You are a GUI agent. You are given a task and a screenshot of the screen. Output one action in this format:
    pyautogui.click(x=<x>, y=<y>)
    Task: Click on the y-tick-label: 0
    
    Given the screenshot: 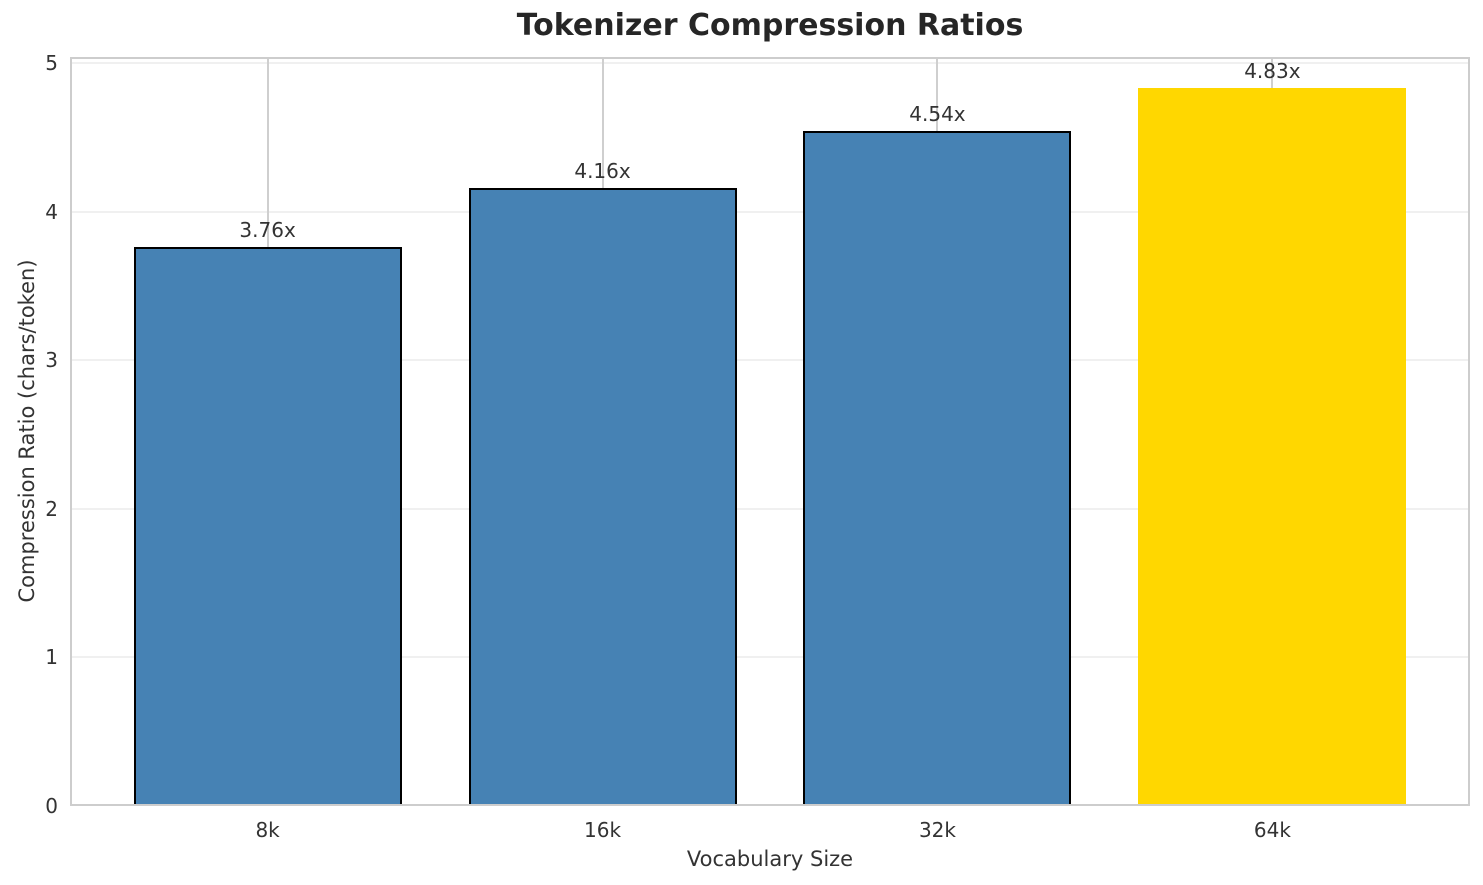 What is the action you would take?
    pyautogui.click(x=51, y=806)
    